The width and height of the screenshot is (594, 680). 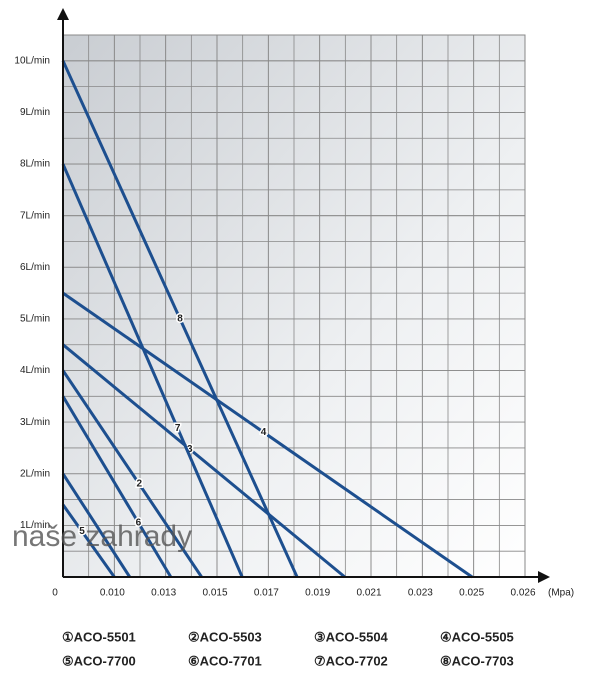 What do you see at coordinates (99, 636) in the screenshot?
I see `legend-entry: ①ACO-5501` at bounding box center [99, 636].